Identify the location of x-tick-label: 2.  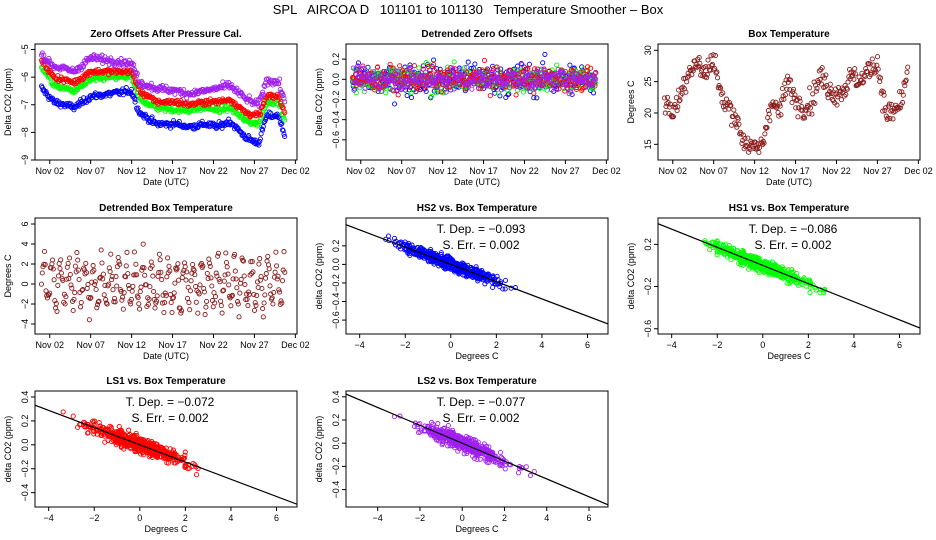
(496, 345).